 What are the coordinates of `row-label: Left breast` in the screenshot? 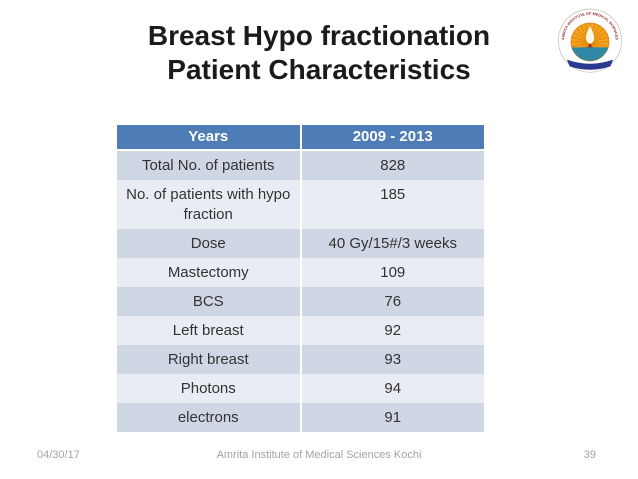 It's located at (209, 330).